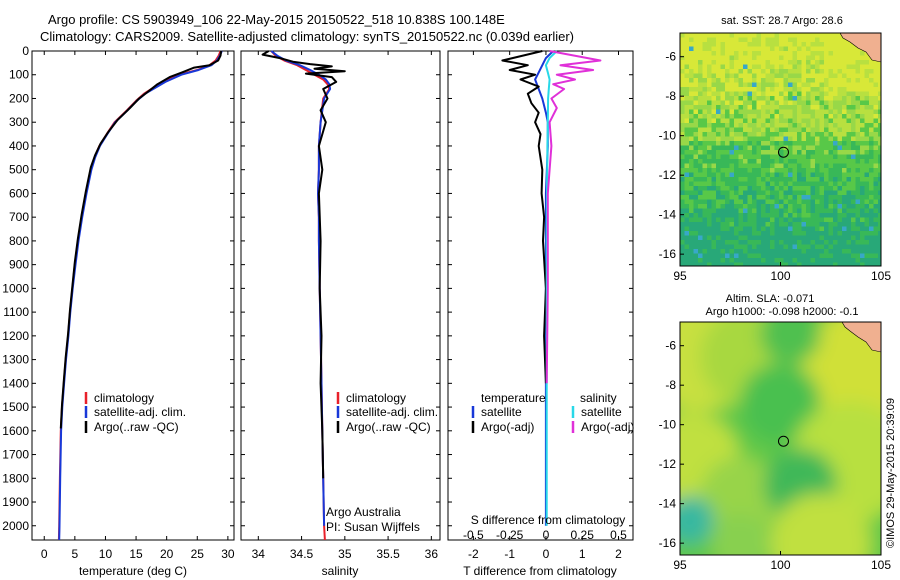 This screenshot has width=900, height=580. I want to click on temperature-series-argo-raw-qc-, so click(141, 239).